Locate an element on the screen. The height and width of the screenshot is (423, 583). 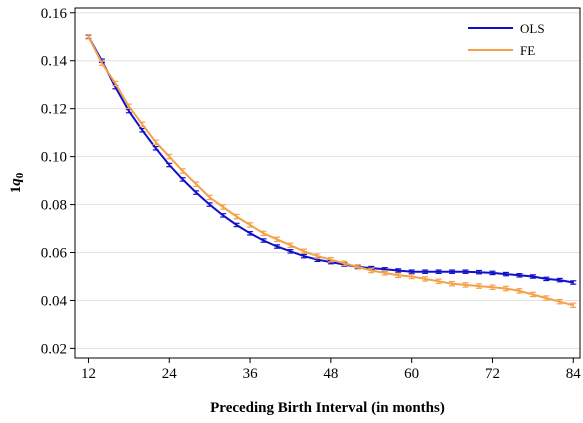
x-axis-title: Preceding Birth Interval (in months) is located at coordinates (327, 408).